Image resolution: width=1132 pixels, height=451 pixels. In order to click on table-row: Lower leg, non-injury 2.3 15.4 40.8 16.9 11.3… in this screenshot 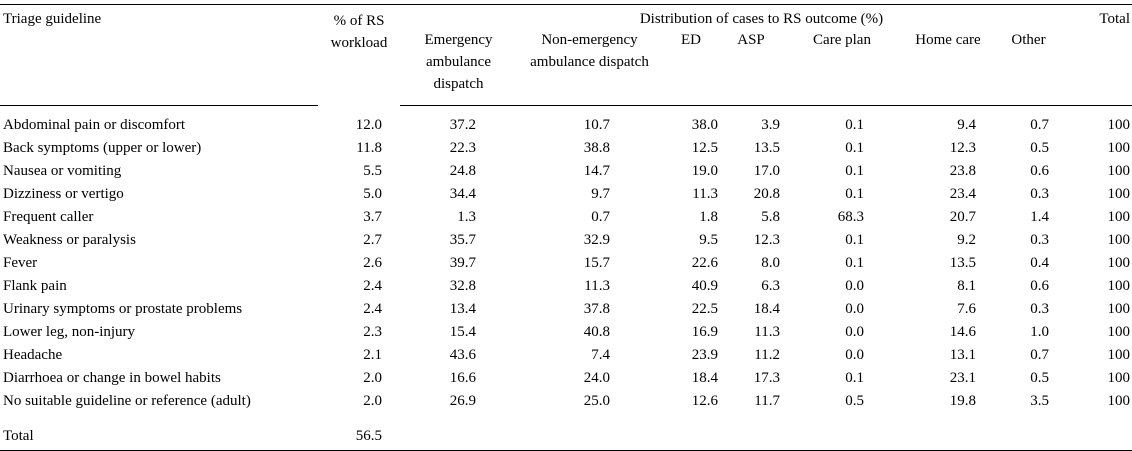, I will do `click(566, 332)`.